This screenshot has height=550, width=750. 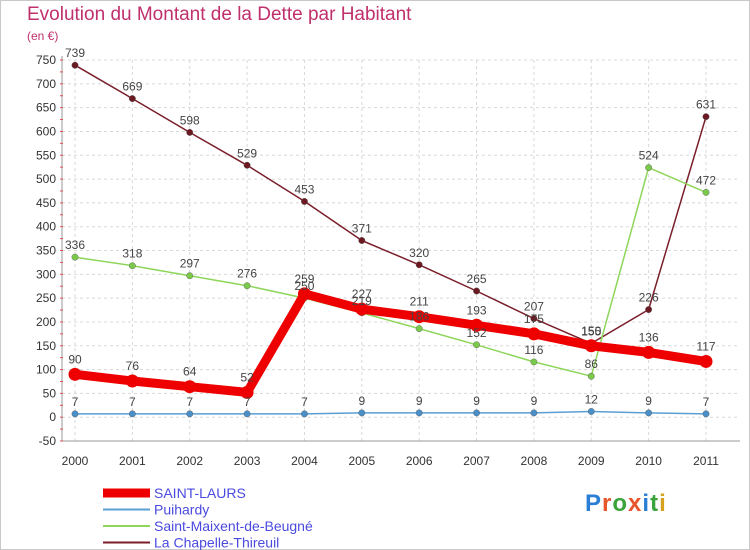 What do you see at coordinates (477, 279) in the screenshot?
I see `data-label: 265` at bounding box center [477, 279].